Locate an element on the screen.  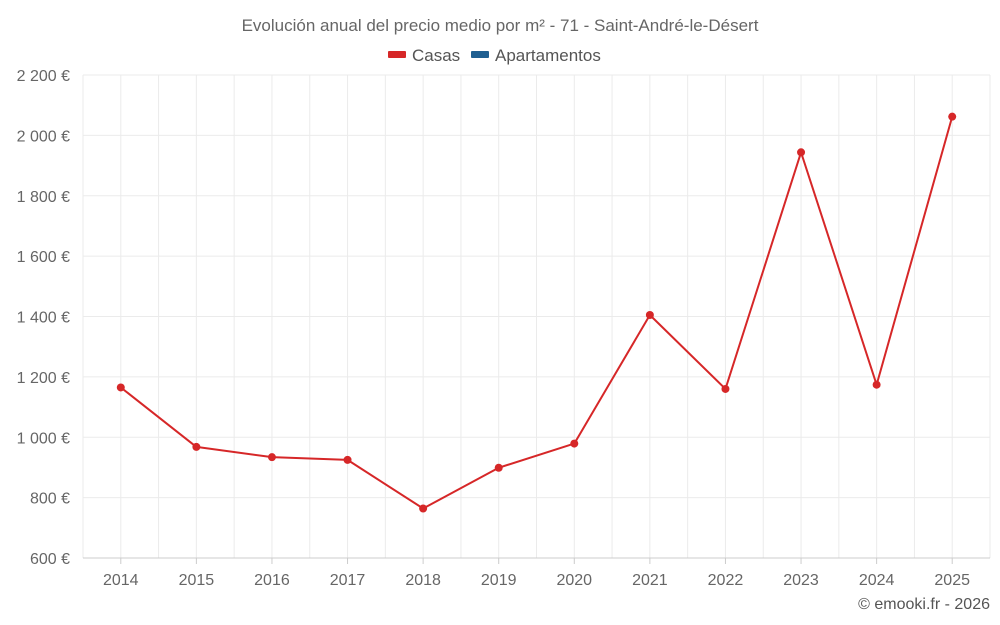
x-tick-label: 2016 is located at coordinates (272, 580).